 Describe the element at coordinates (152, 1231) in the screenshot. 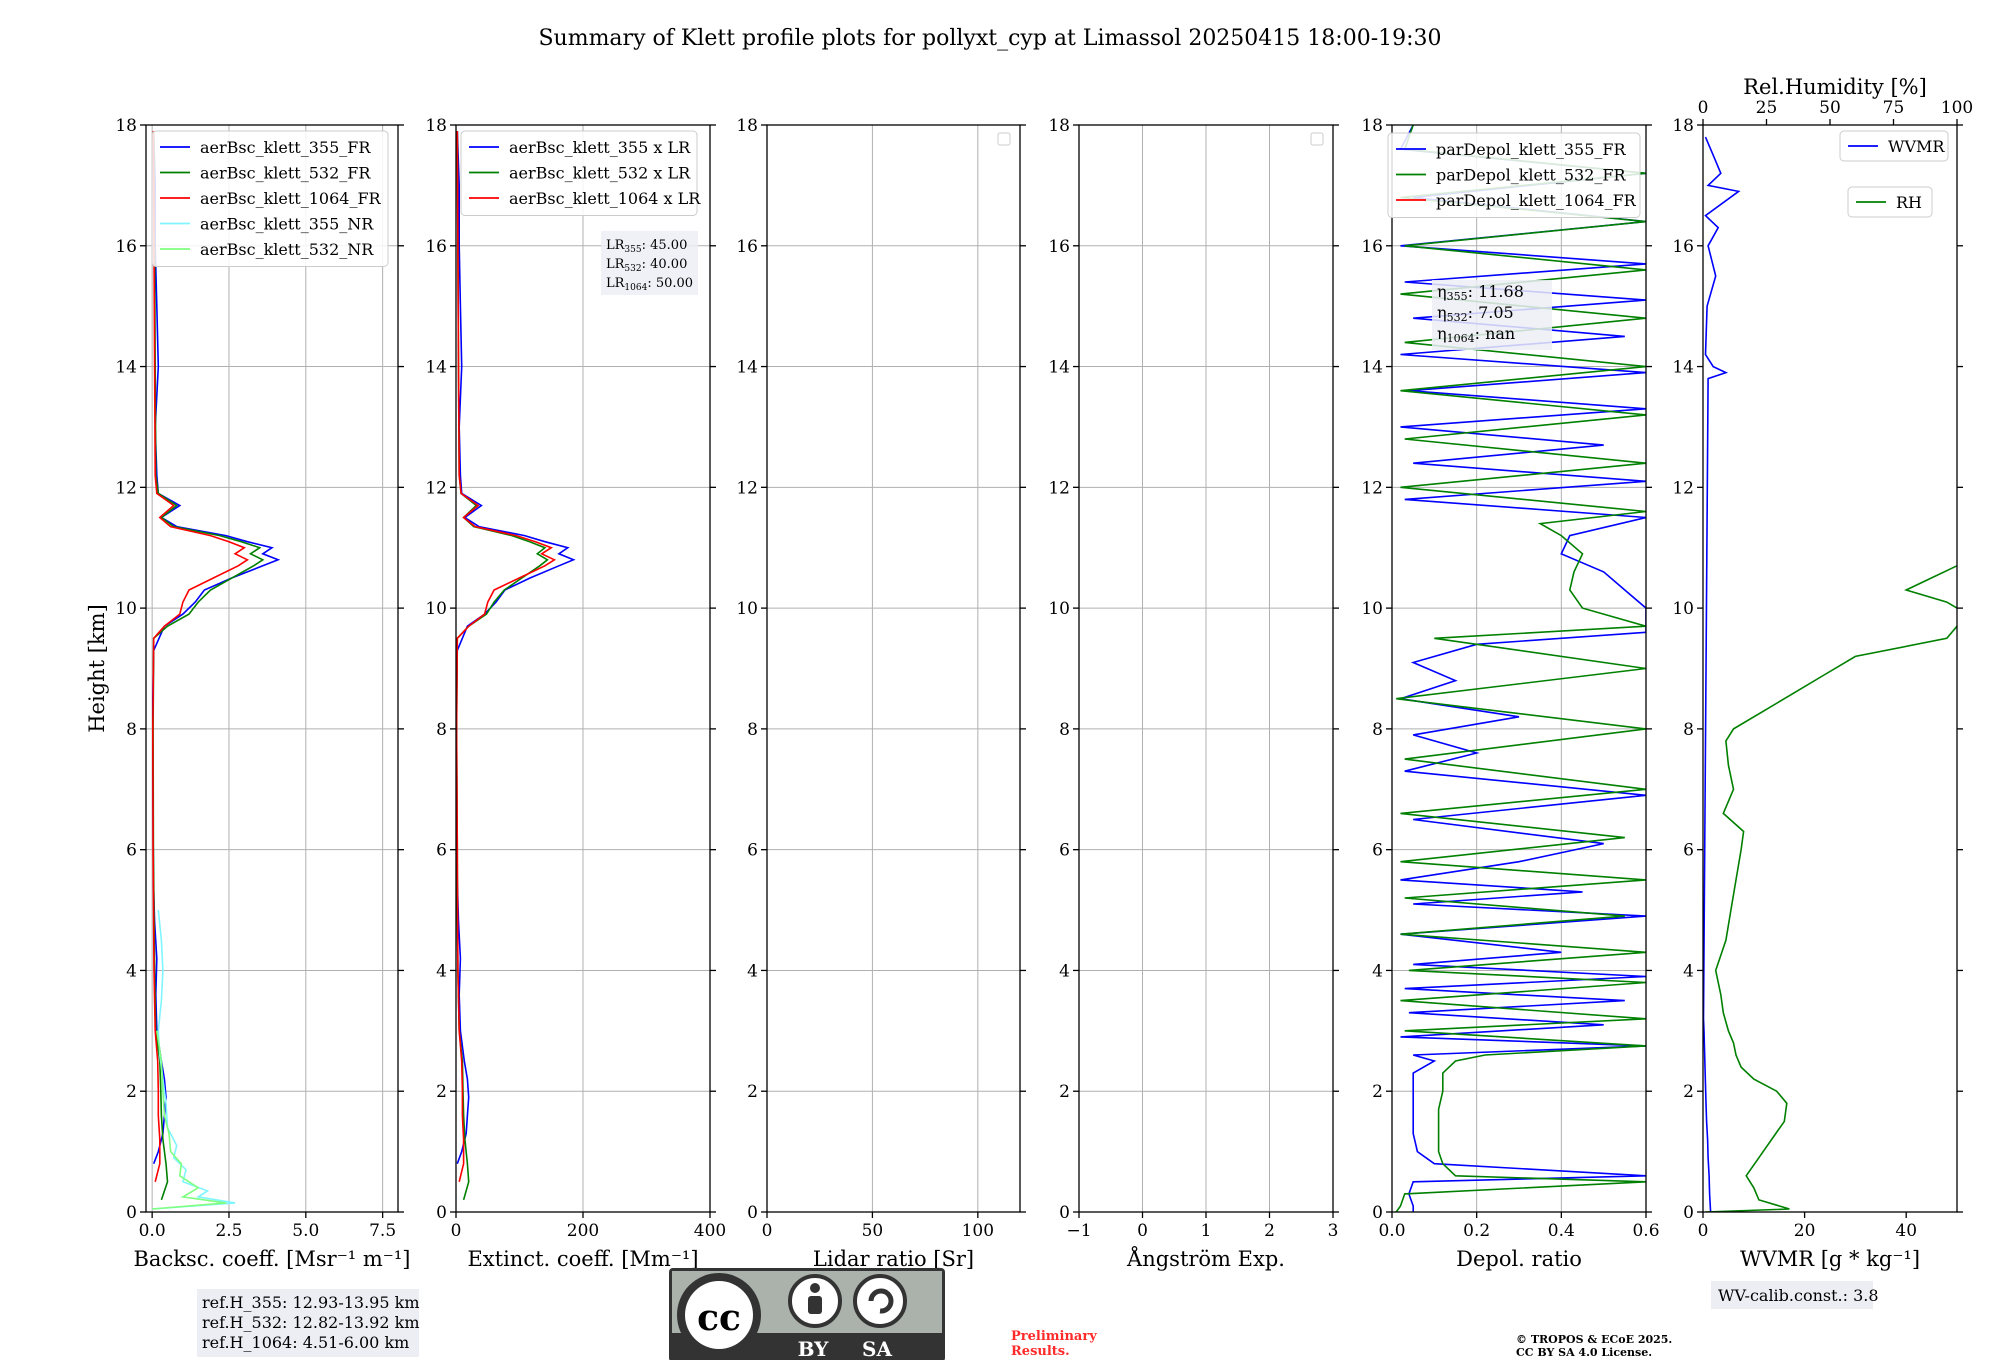

I see `x-tick-label: 0.0` at that location.